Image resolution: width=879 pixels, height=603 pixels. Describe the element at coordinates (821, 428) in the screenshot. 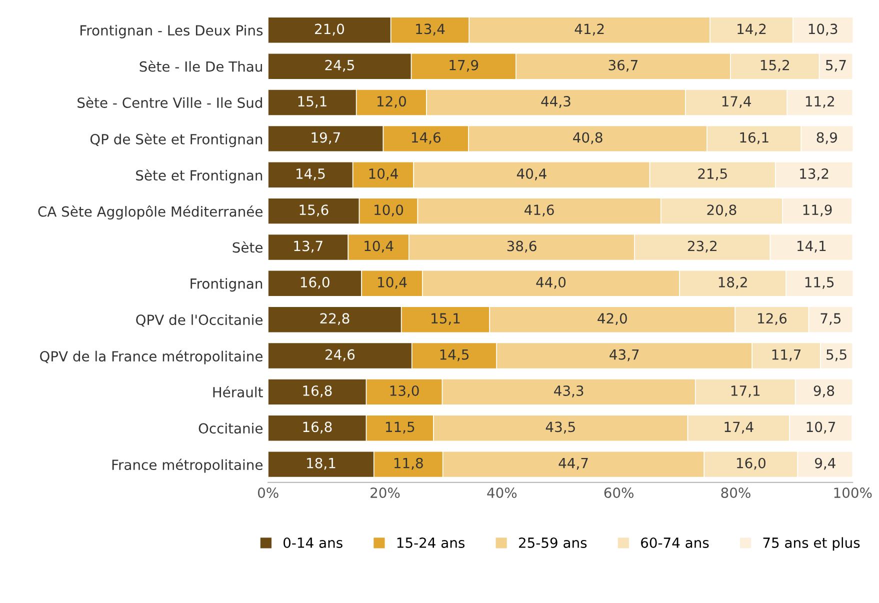

I see `data-label: 10,7` at that location.